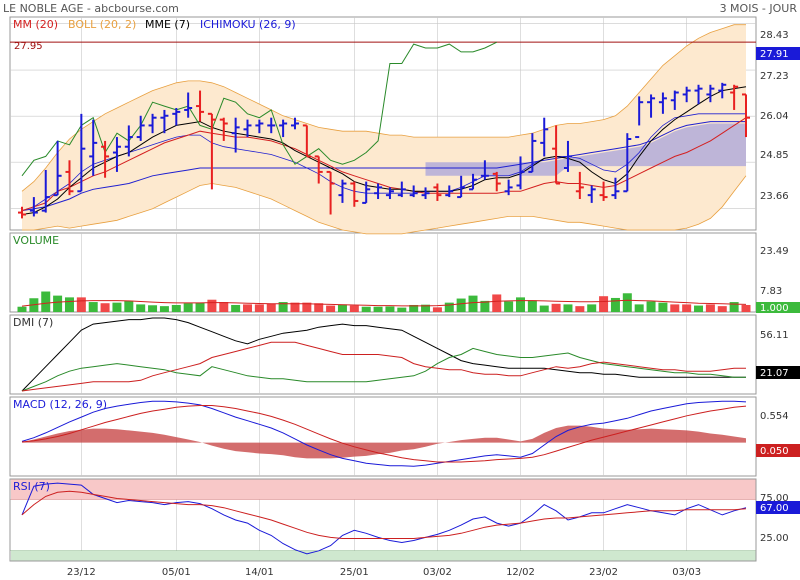 The width and height of the screenshot is (800, 580). Describe the element at coordinates (774, 335) in the screenshot. I see `dmi-tick: 56.11` at that location.